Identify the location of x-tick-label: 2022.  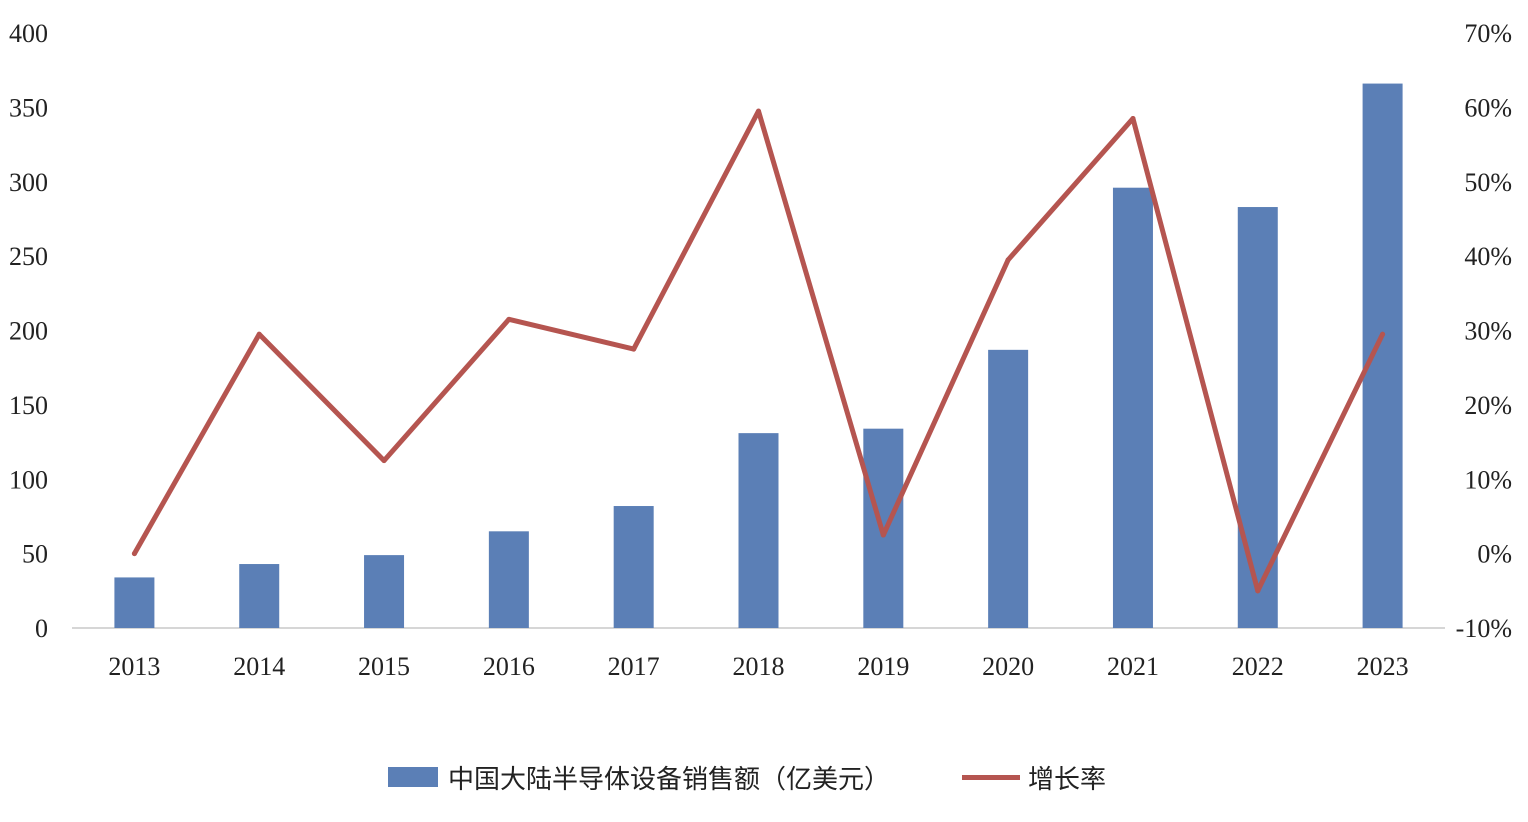
(1258, 666).